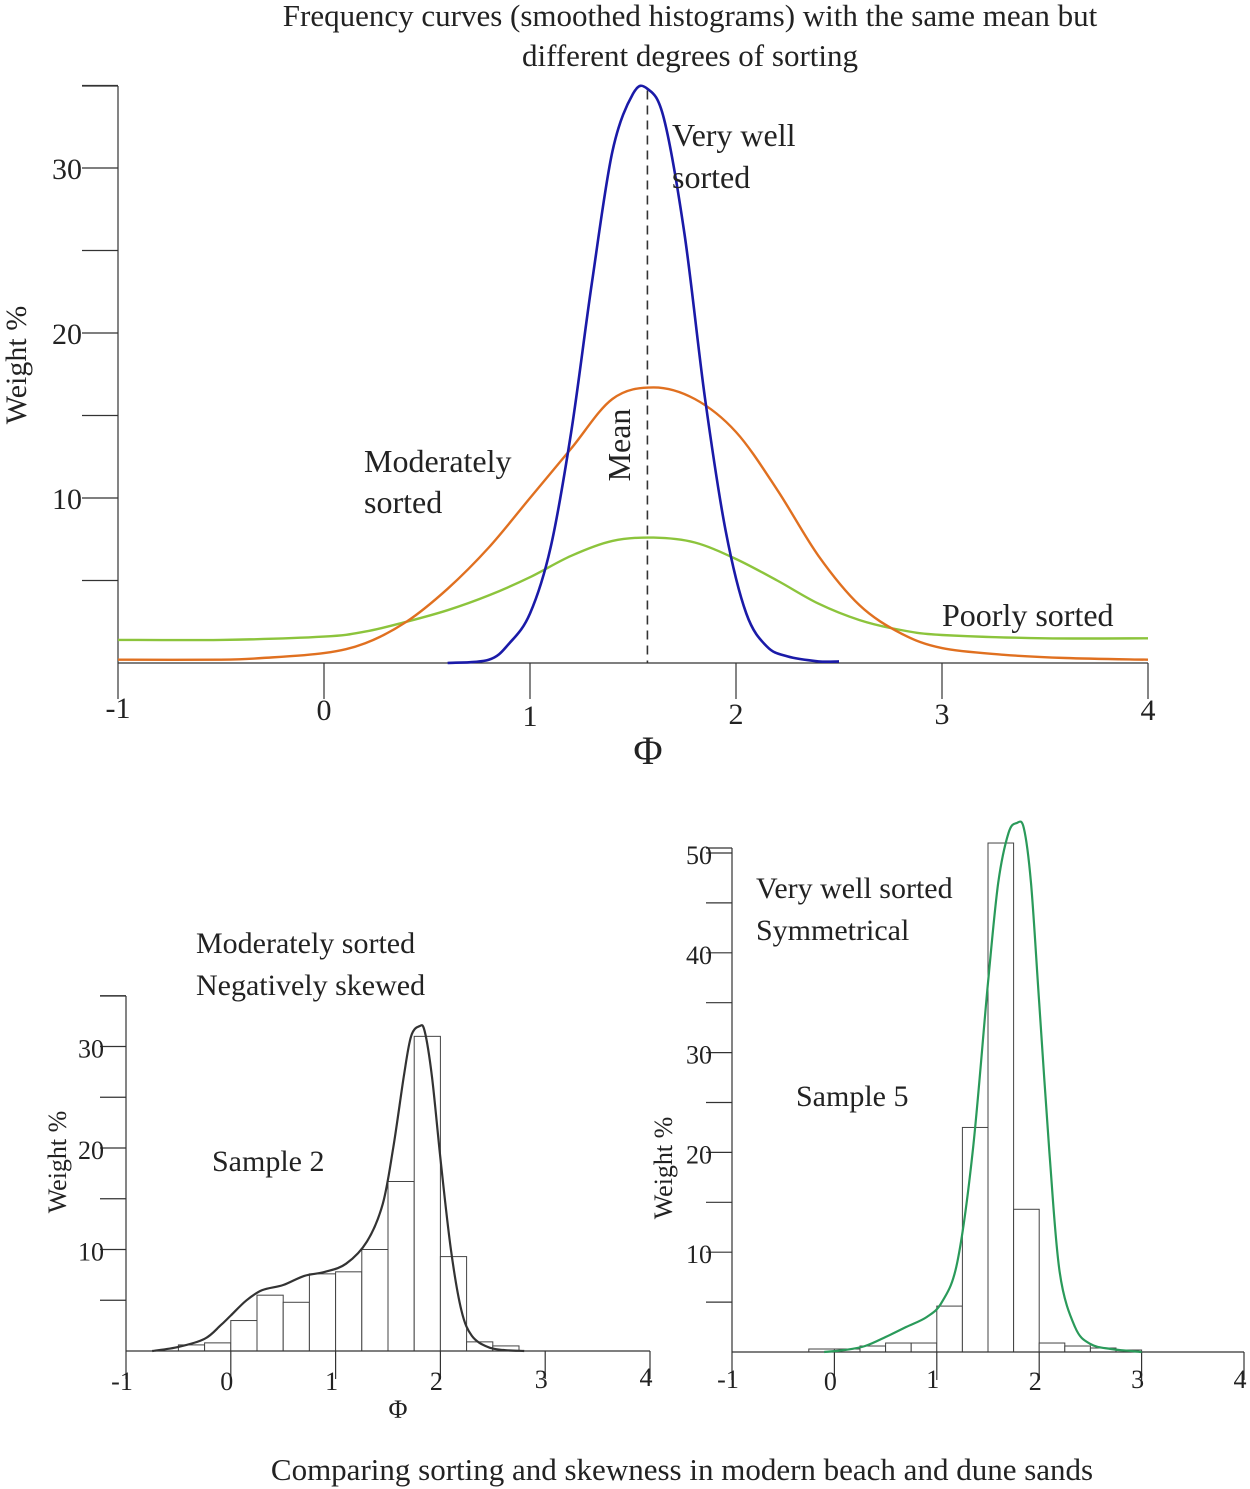 The image size is (1250, 1489). What do you see at coordinates (690, 55) in the screenshot?
I see `figure-title-line2: different degrees of sorting` at bounding box center [690, 55].